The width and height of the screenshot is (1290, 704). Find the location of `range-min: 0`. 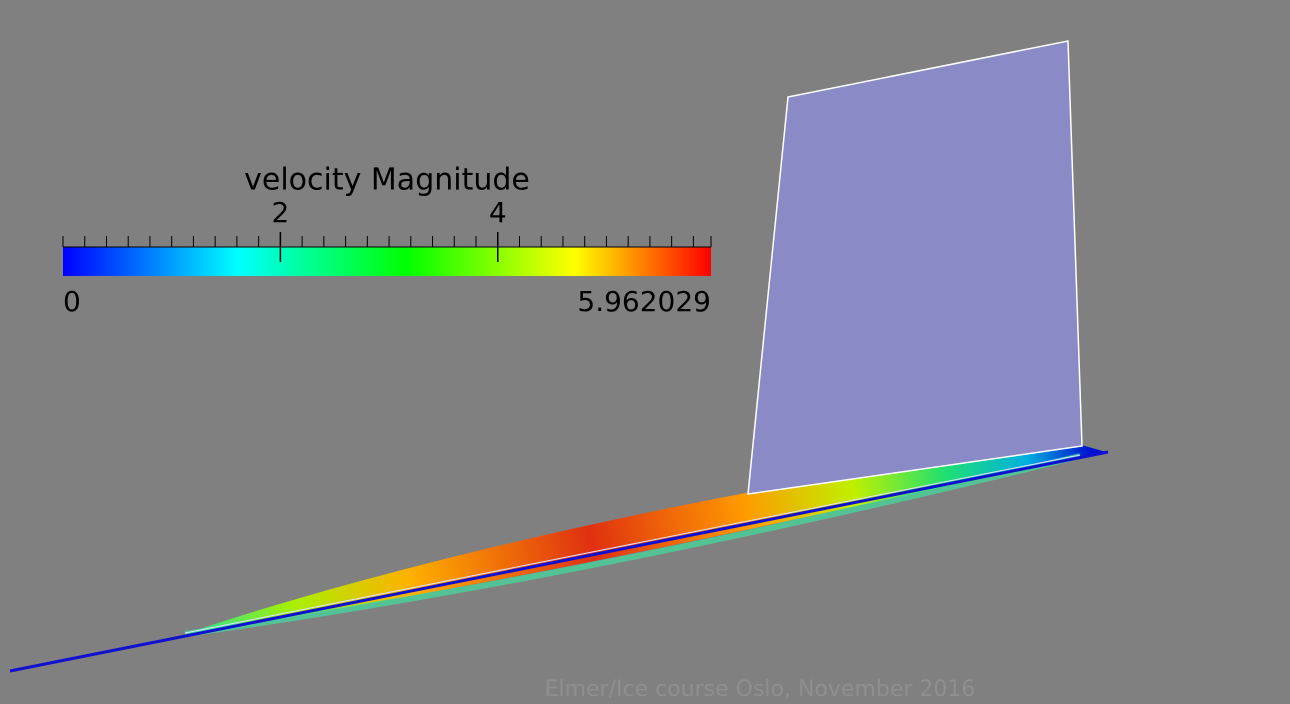

range-min: 0 is located at coordinates (72, 301).